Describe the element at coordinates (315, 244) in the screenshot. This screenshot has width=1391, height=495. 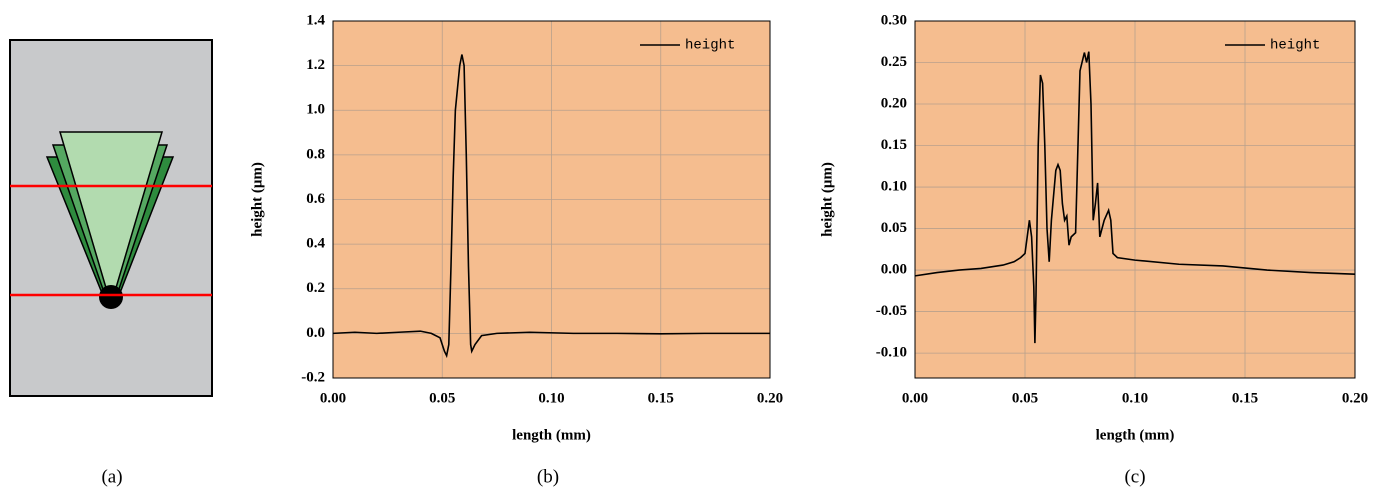
I see `y-tick-label: 0.4` at that location.